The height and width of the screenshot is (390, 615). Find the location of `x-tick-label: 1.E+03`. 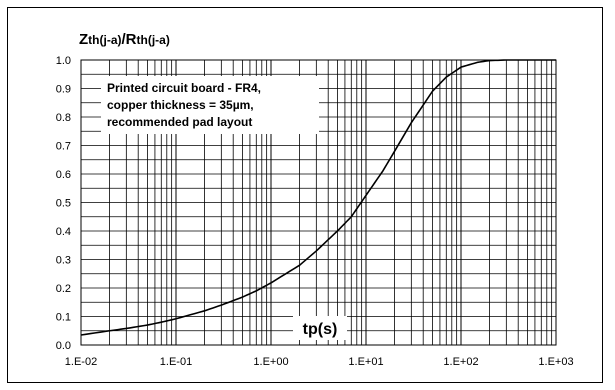

x-tick-label: 1.E+03 is located at coordinates (555, 362).